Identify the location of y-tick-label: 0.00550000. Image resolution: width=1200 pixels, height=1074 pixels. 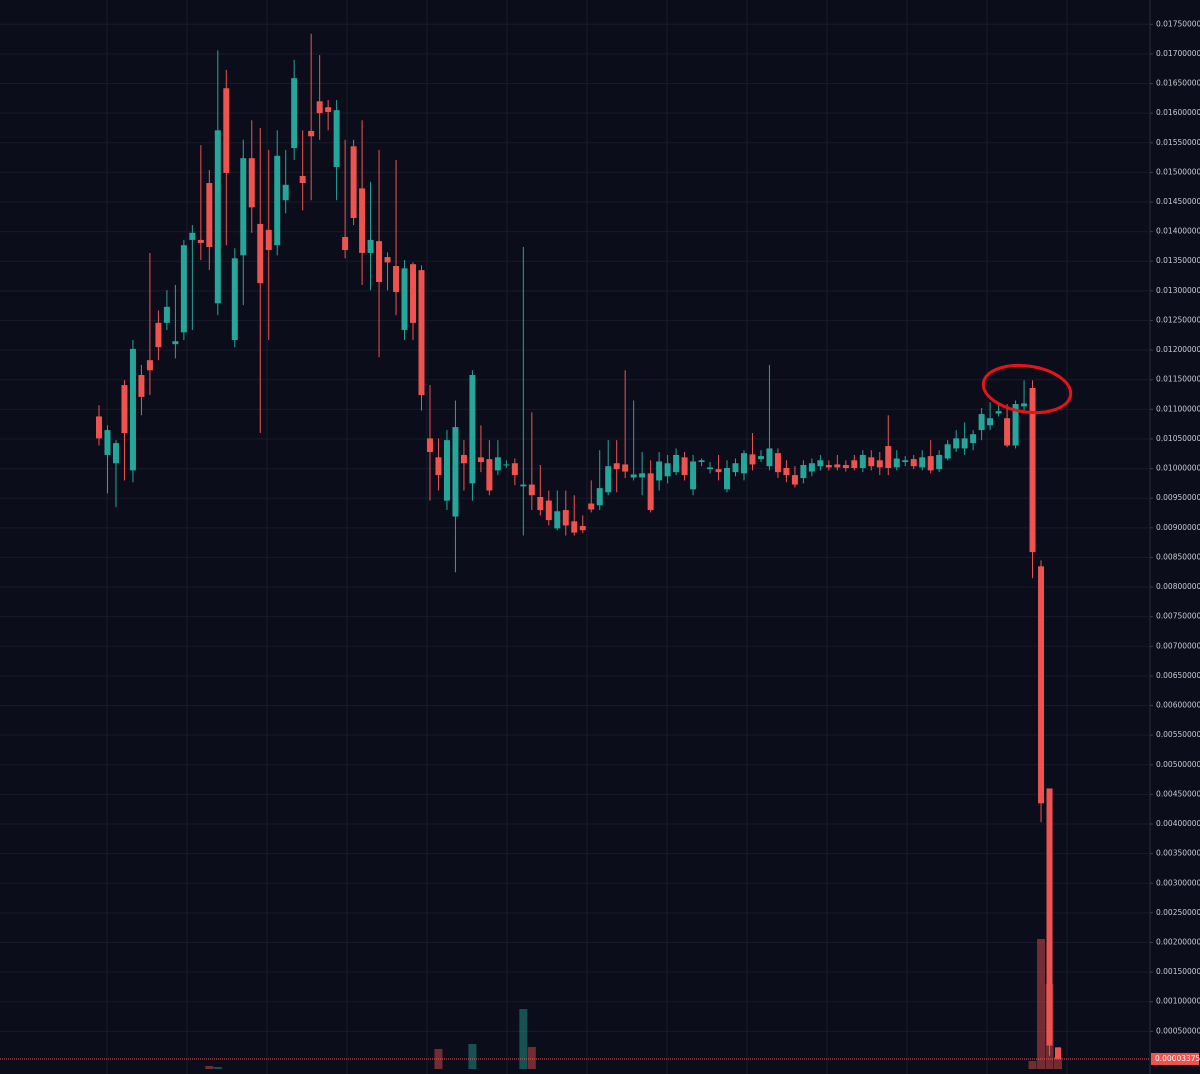
(1178, 734).